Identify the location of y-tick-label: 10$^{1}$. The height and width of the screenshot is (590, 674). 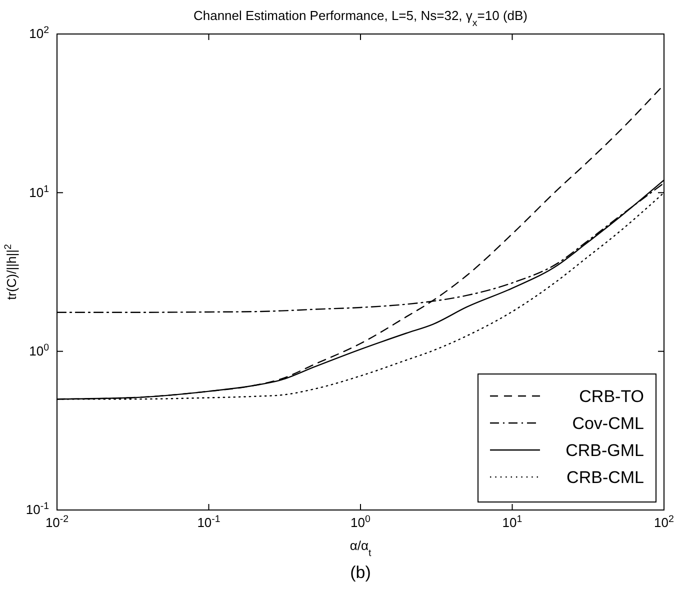
(39, 191).